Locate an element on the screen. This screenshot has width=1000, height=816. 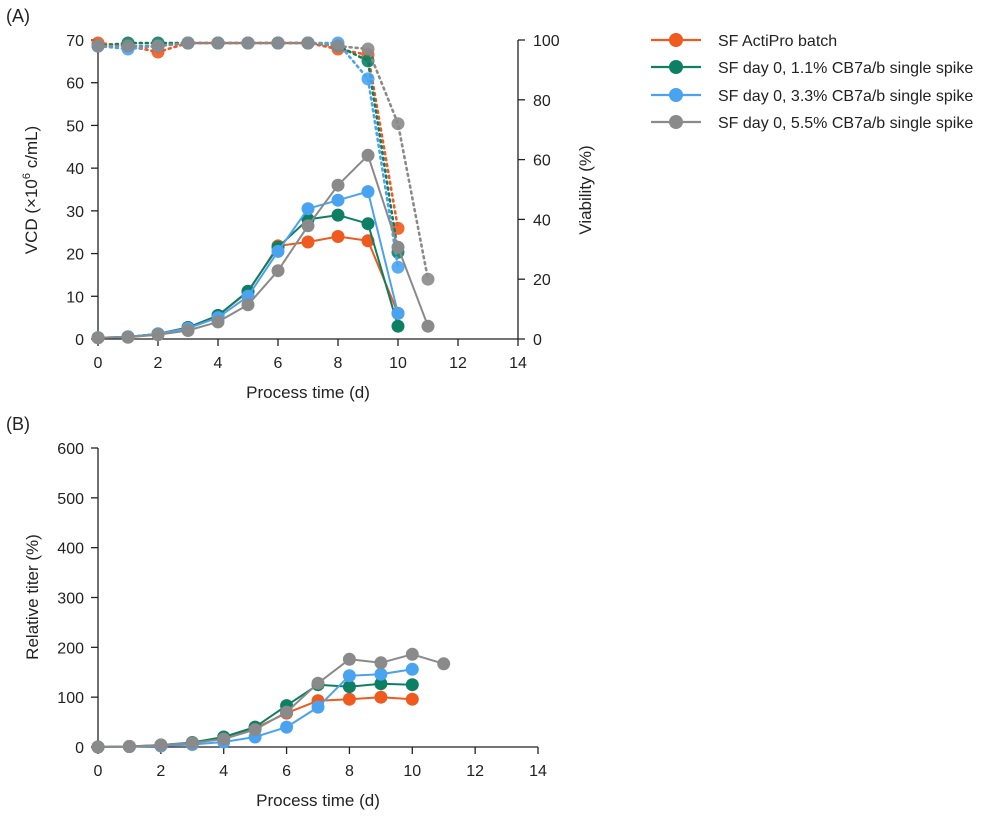
y-tick-label: 200 is located at coordinates (70, 648).